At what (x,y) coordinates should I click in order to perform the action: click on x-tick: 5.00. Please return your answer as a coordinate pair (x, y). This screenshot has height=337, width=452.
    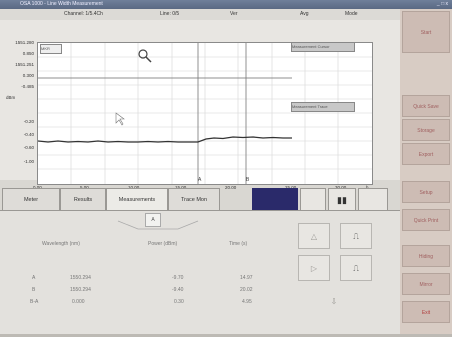
    Looking at the image, I should click on (84, 187).